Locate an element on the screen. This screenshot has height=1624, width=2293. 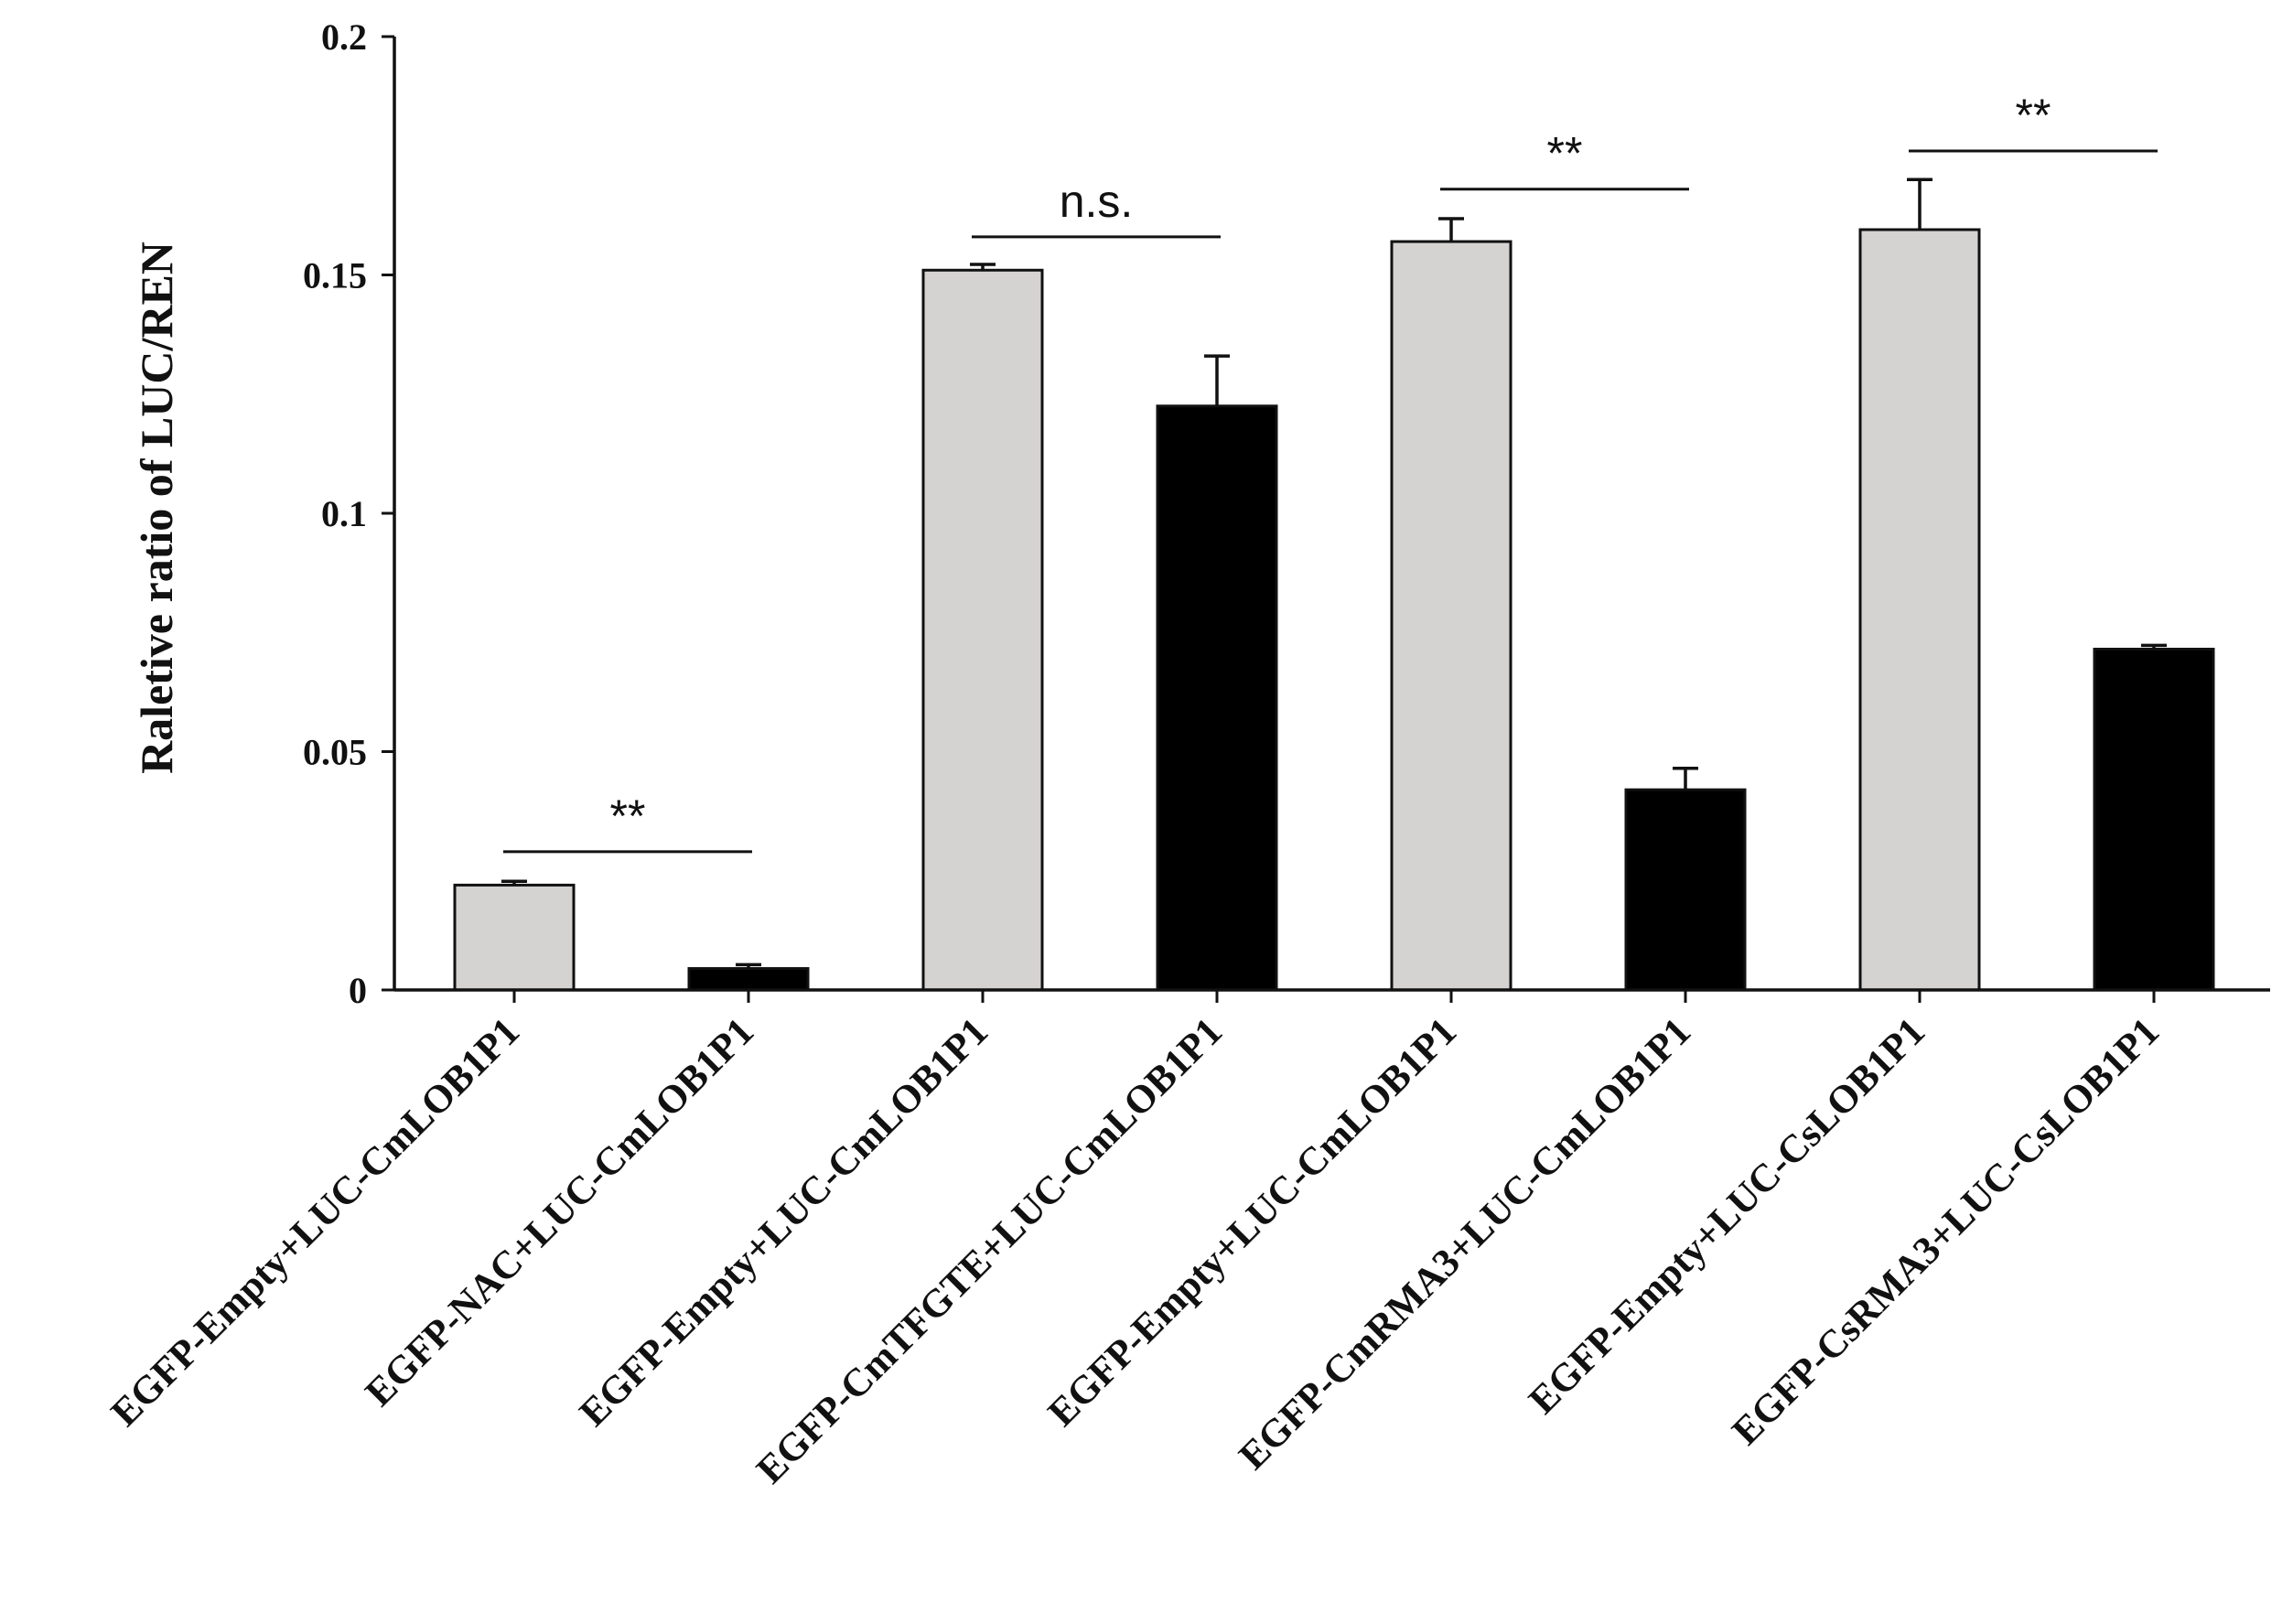
y-tick-label: 0.05 is located at coordinates (335, 752).